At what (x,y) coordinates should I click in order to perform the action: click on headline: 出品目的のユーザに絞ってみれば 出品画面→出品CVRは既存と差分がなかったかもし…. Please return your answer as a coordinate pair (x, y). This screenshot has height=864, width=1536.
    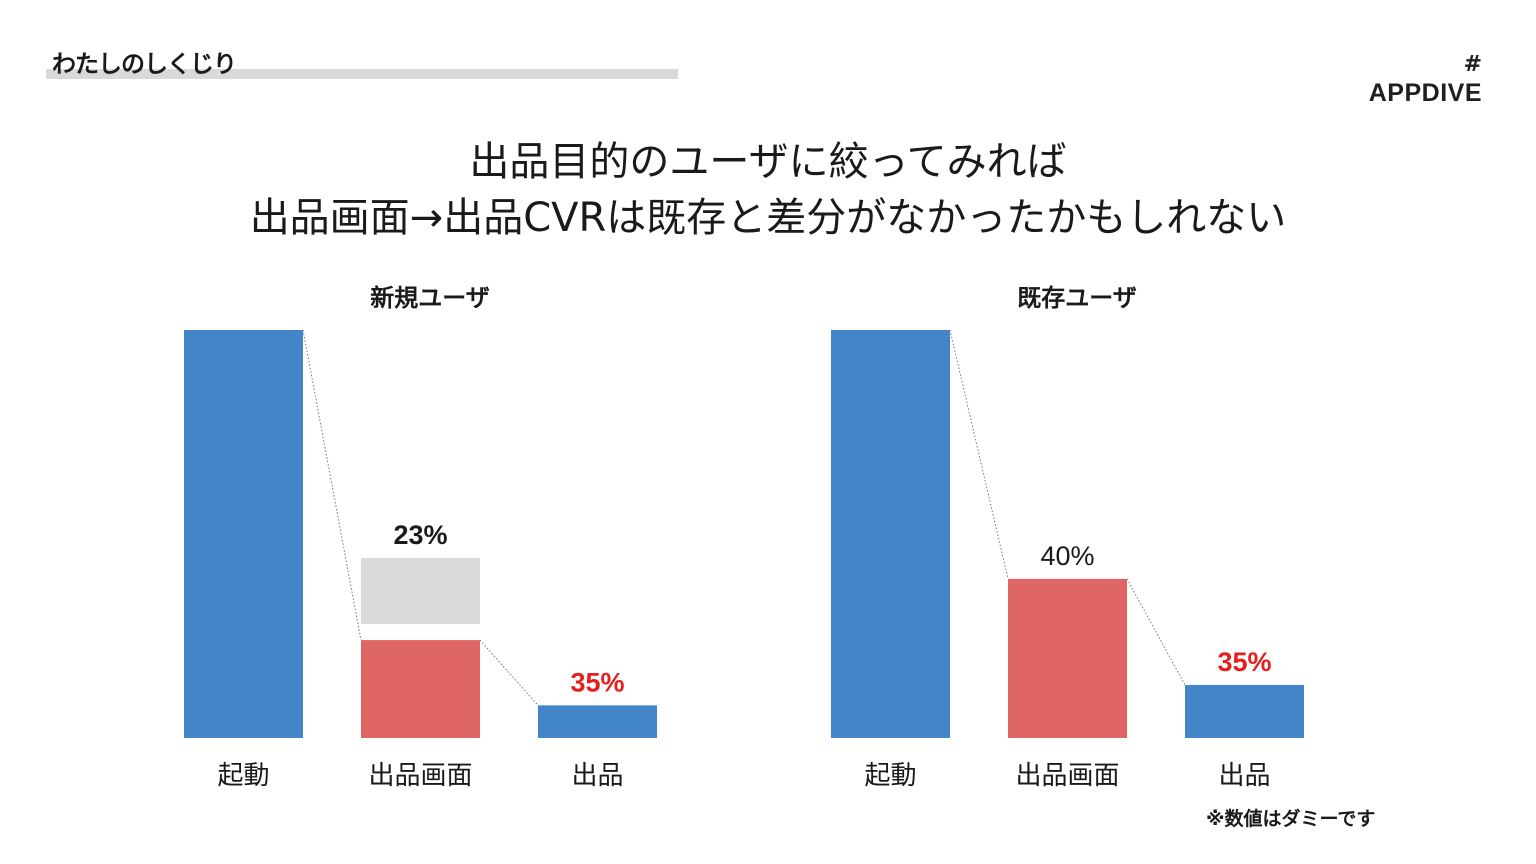
    Looking at the image, I should click on (768, 190).